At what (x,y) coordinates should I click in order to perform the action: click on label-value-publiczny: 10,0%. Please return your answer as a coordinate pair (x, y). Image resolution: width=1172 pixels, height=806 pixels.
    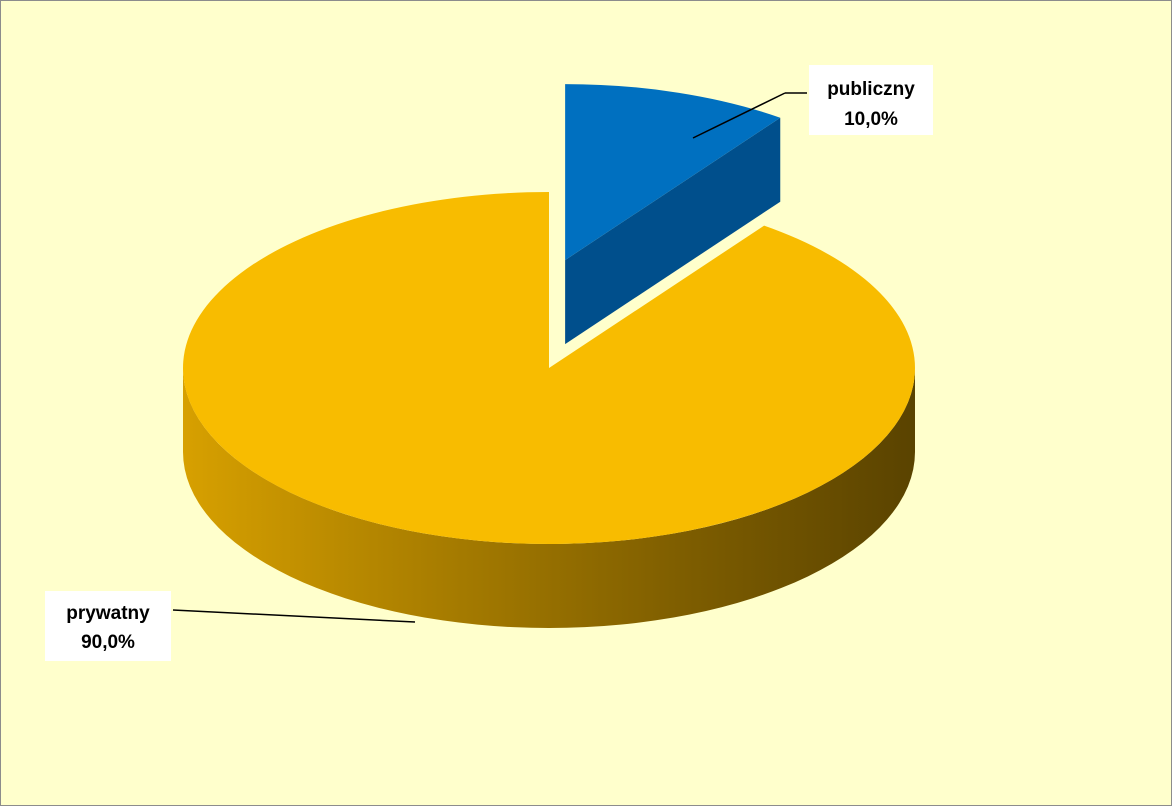
    Looking at the image, I should click on (871, 119).